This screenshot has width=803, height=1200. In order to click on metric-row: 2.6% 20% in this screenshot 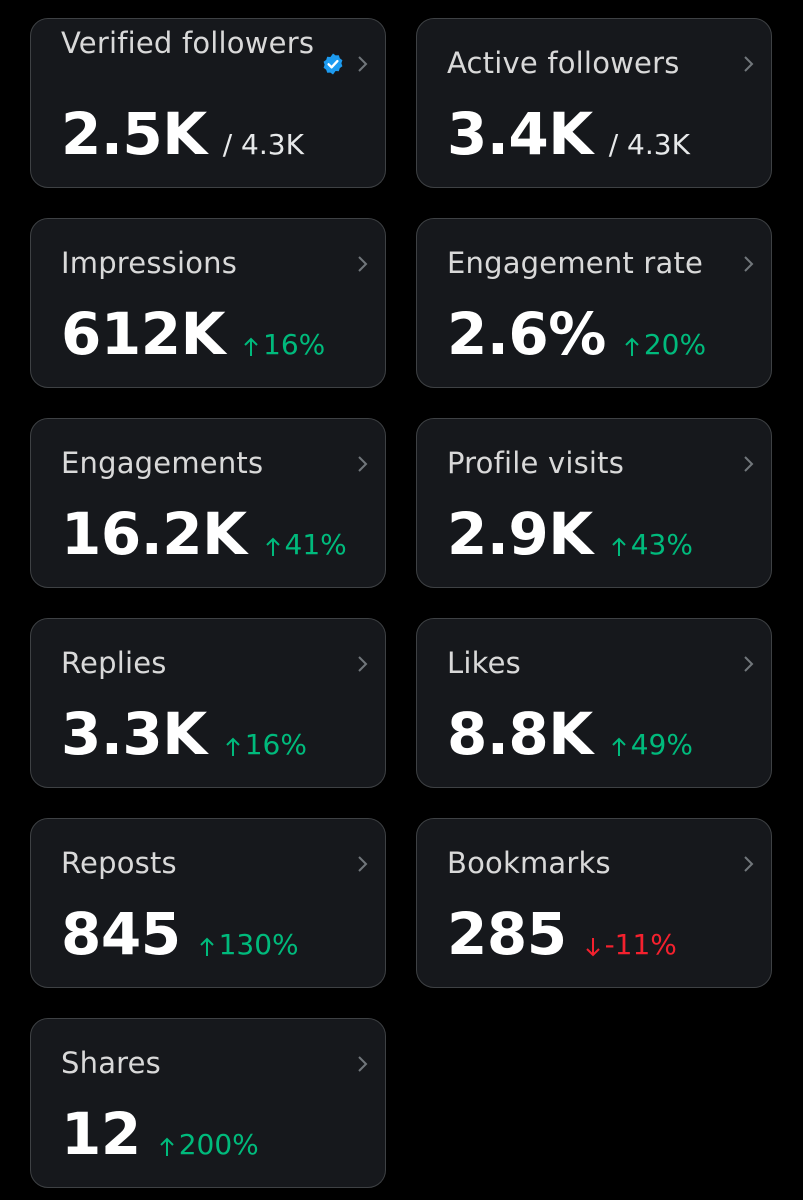, I will do `click(576, 334)`.